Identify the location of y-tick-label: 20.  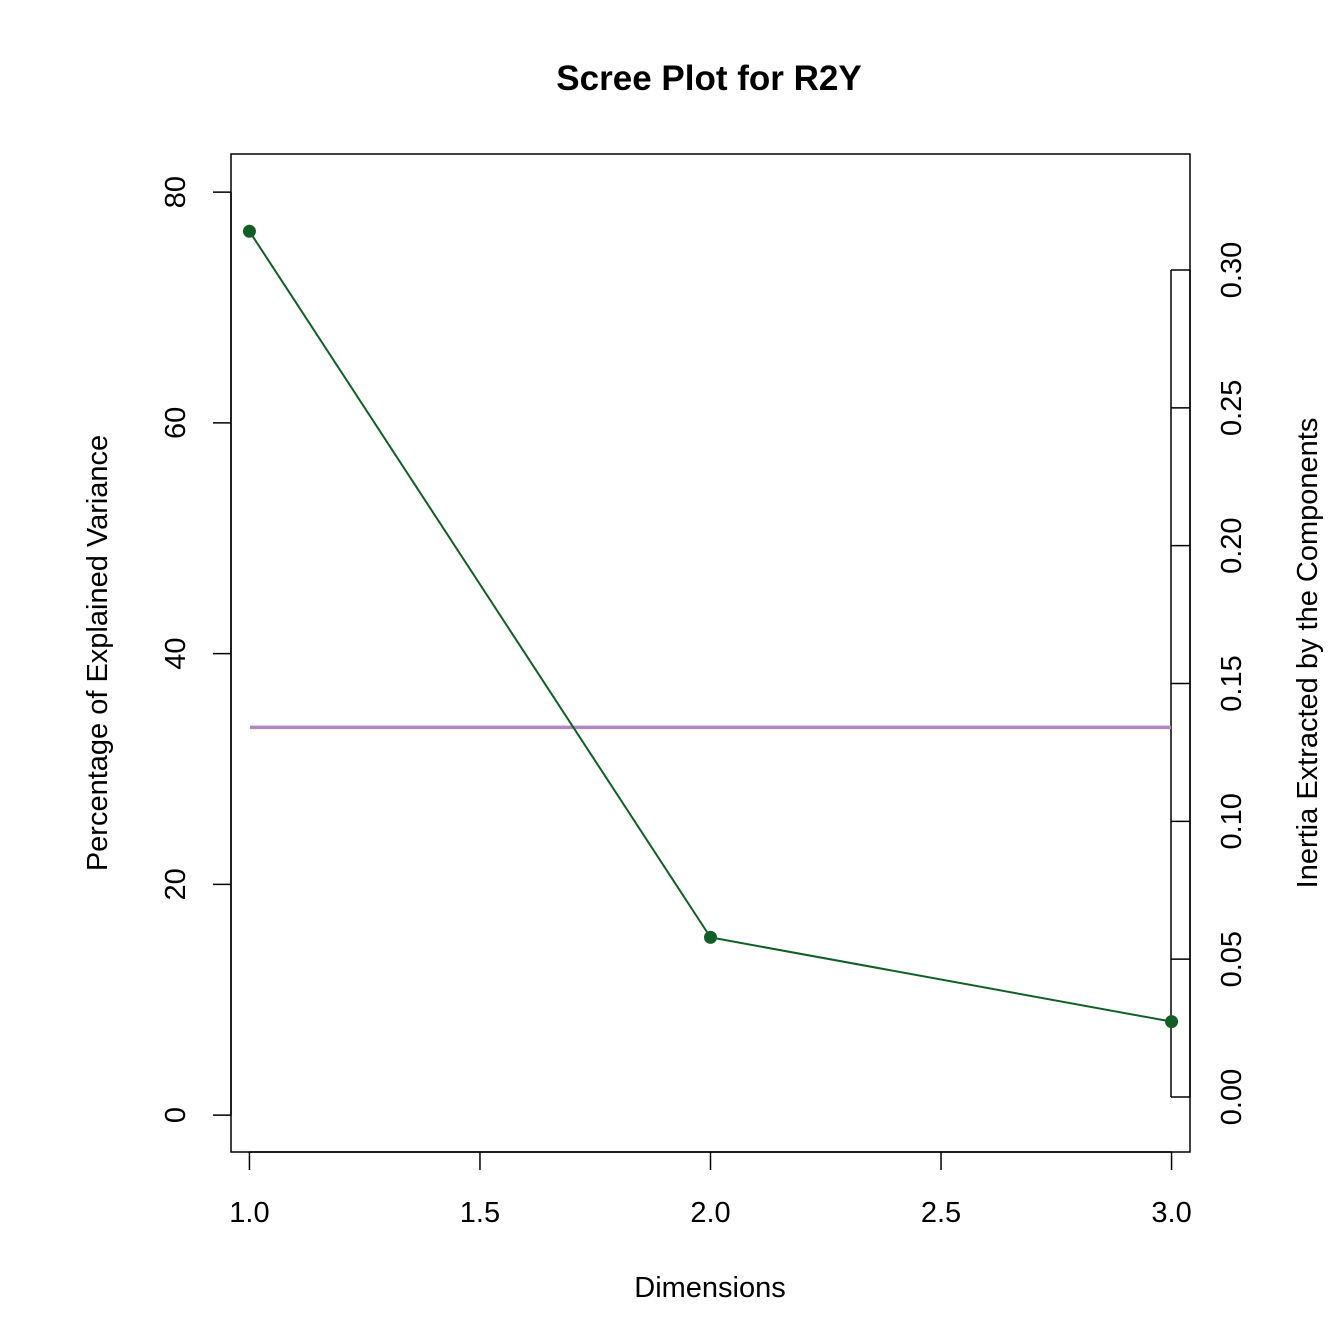
(176, 884).